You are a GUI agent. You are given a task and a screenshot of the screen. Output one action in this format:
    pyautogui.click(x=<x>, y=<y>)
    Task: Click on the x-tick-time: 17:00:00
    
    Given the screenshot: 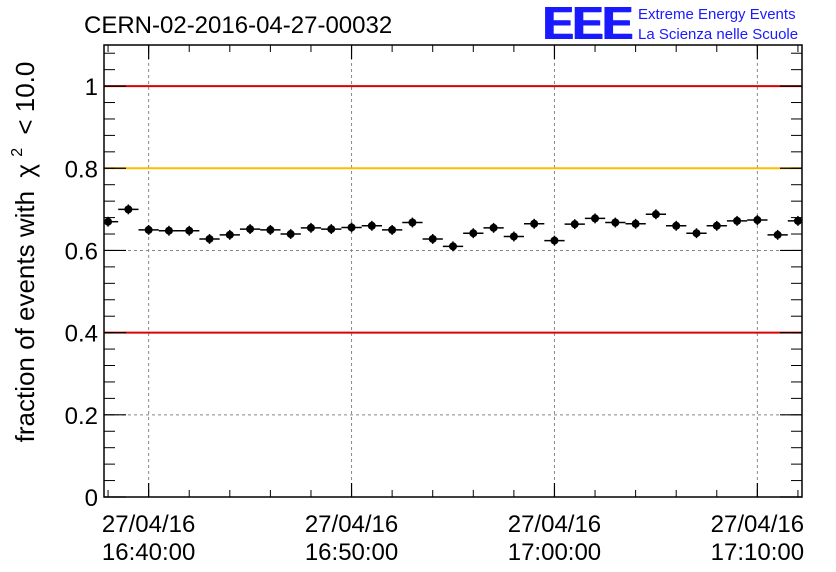 What is the action you would take?
    pyautogui.click(x=554, y=552)
    